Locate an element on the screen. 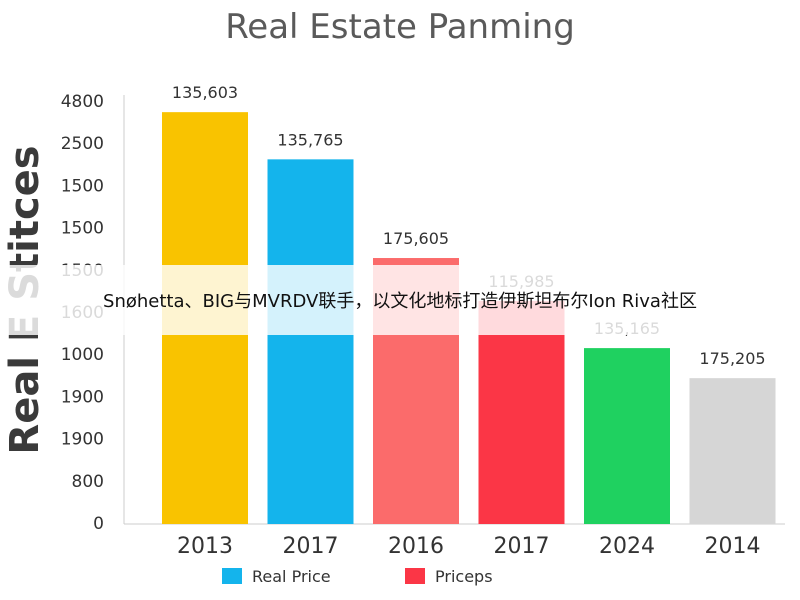  data-label: 175,205 is located at coordinates (732, 358).